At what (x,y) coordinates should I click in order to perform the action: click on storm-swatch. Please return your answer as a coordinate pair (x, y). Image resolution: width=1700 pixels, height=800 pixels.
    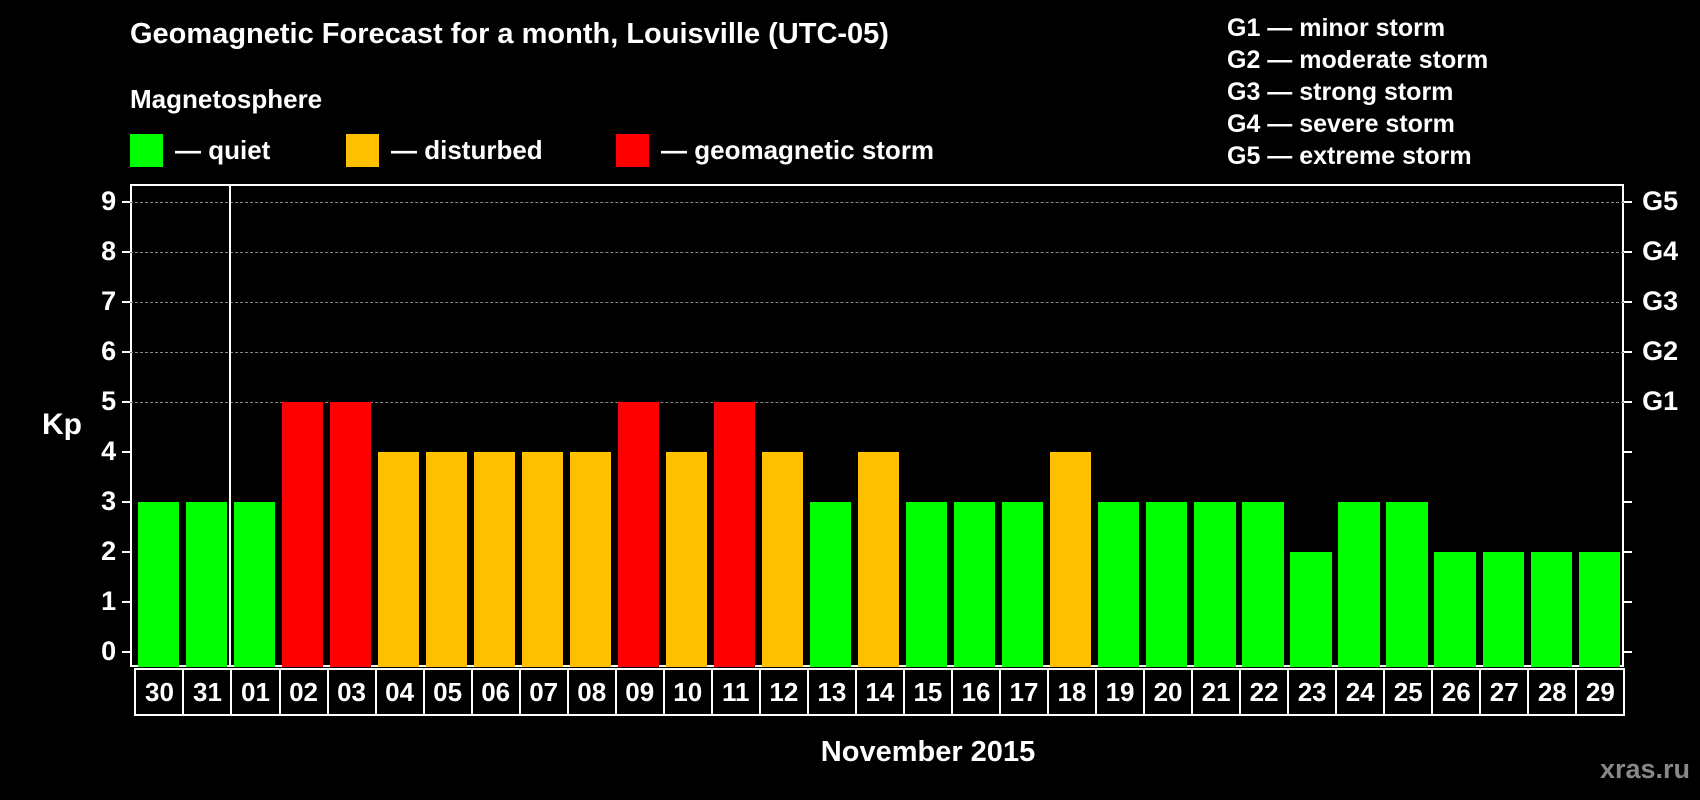
    Looking at the image, I should click on (632, 150).